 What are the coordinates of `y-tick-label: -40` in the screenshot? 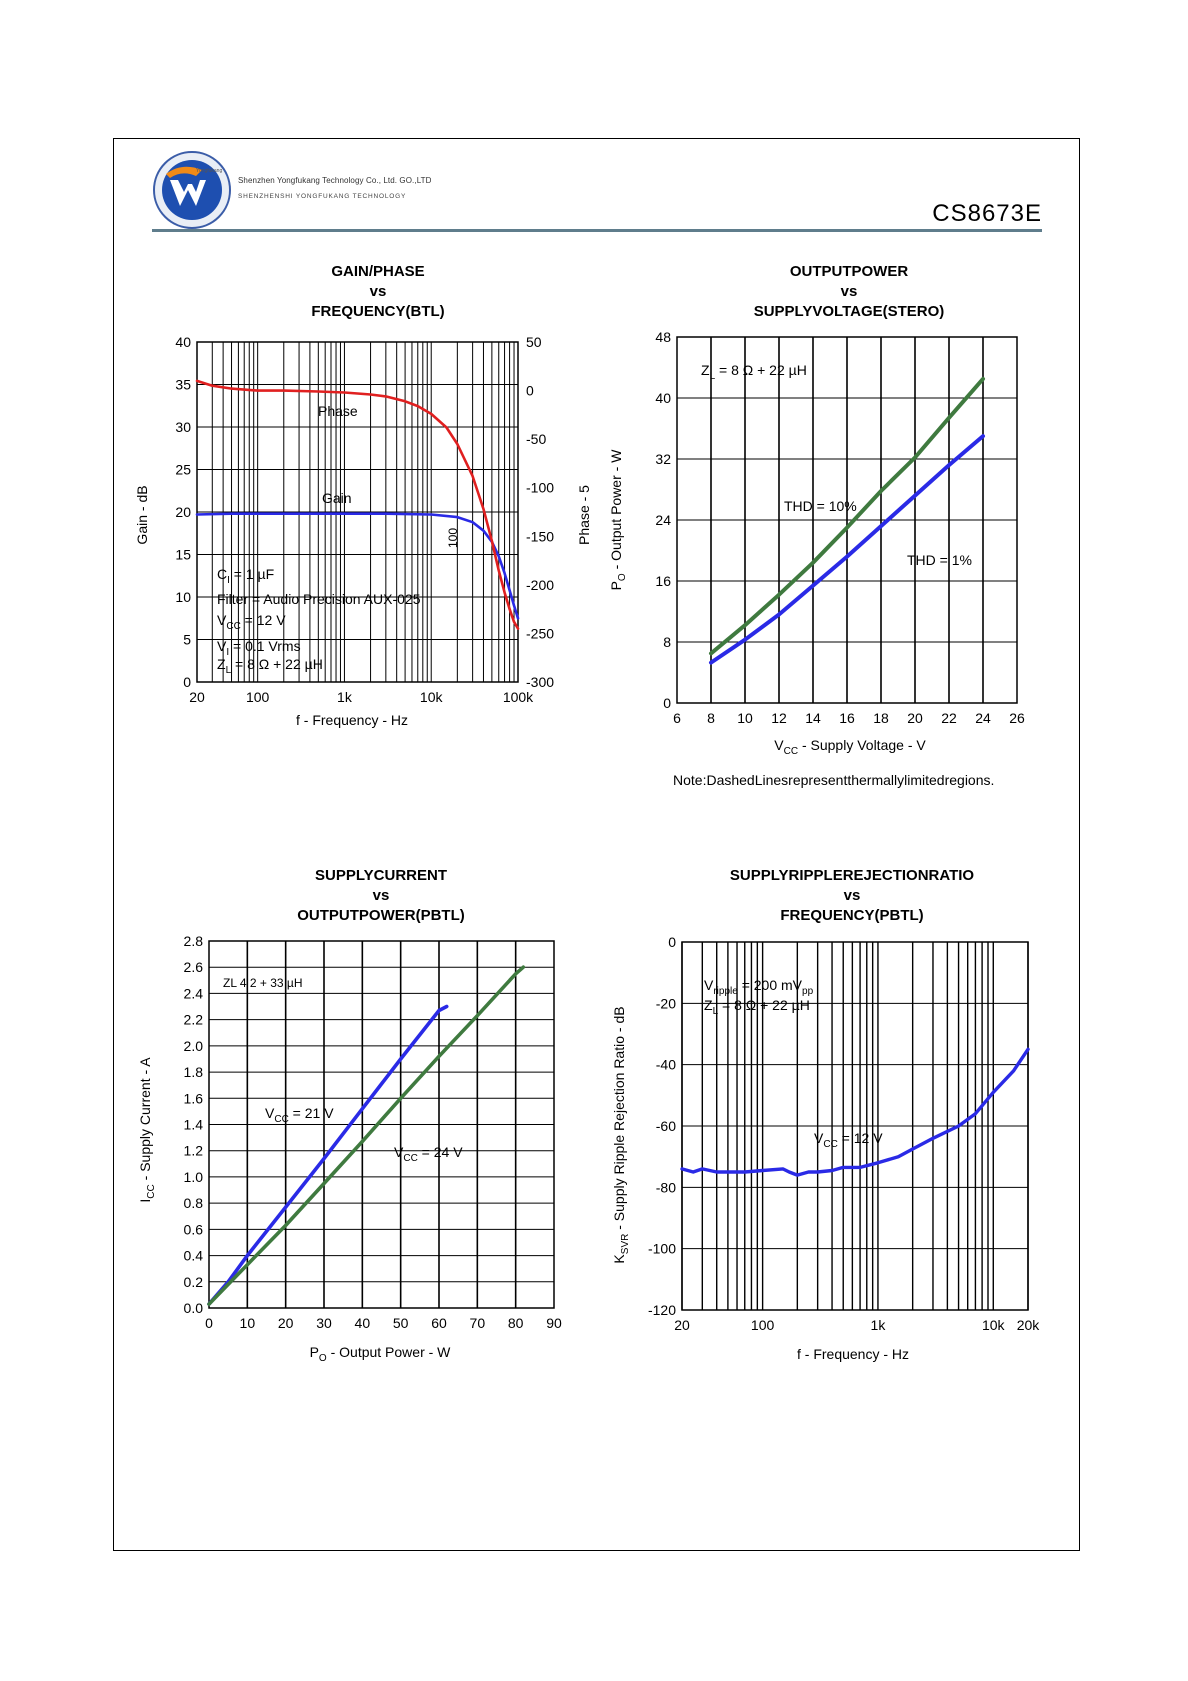 It's located at (666, 1065).